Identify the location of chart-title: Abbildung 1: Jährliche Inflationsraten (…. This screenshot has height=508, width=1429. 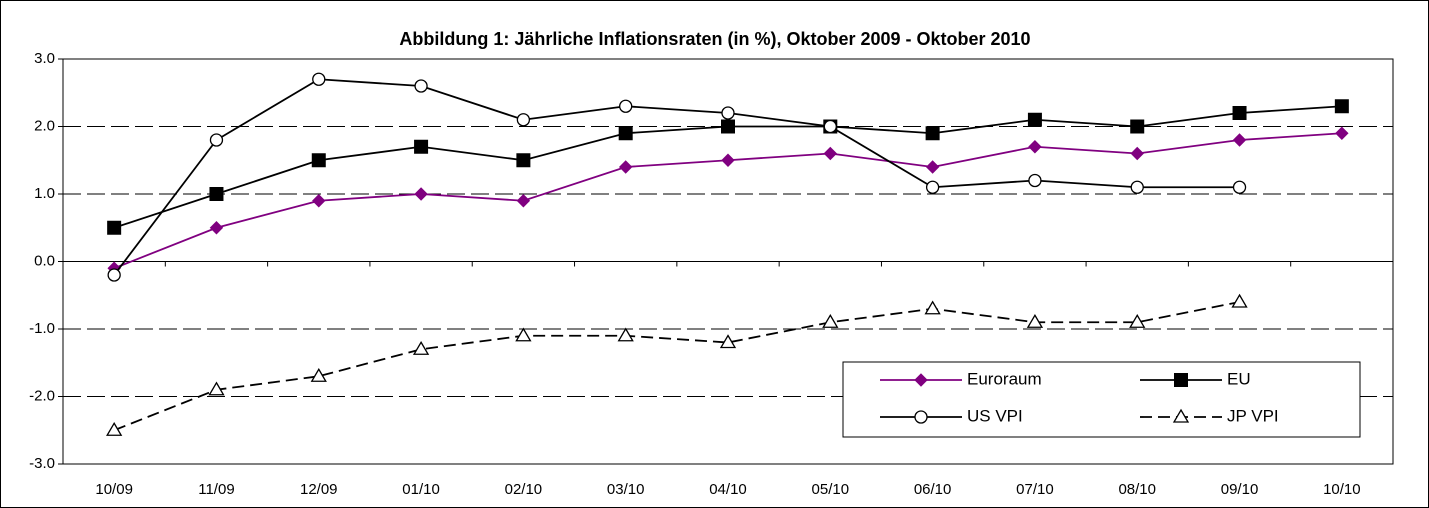
(714, 39).